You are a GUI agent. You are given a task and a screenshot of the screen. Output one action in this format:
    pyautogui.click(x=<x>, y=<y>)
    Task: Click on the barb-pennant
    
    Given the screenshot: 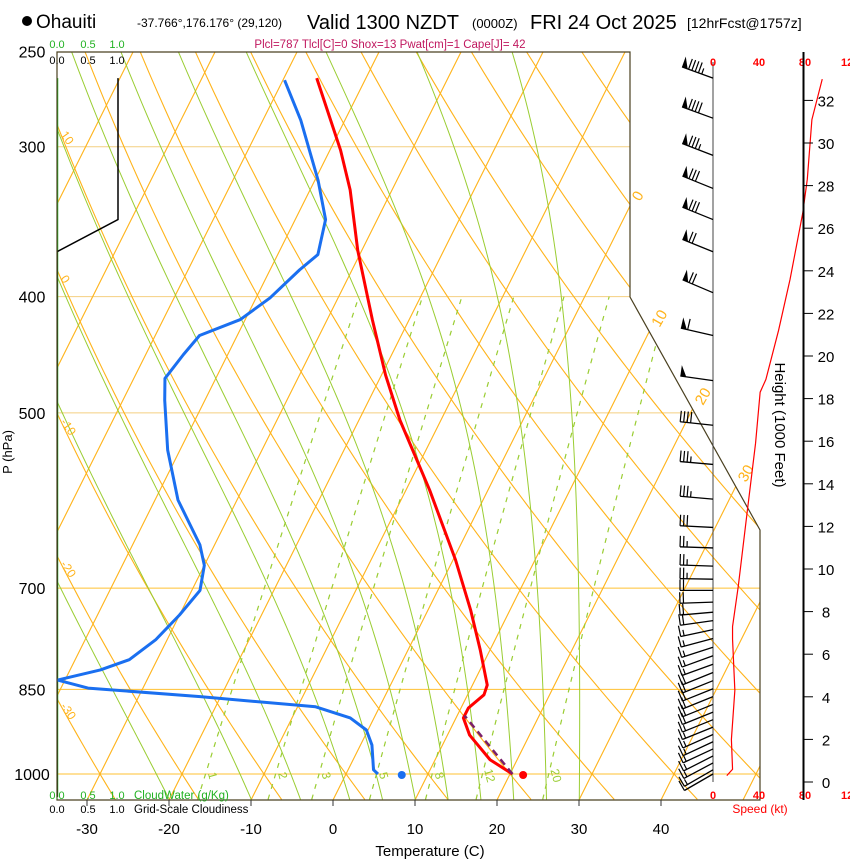 What is the action you would take?
    pyautogui.click(x=683, y=371)
    